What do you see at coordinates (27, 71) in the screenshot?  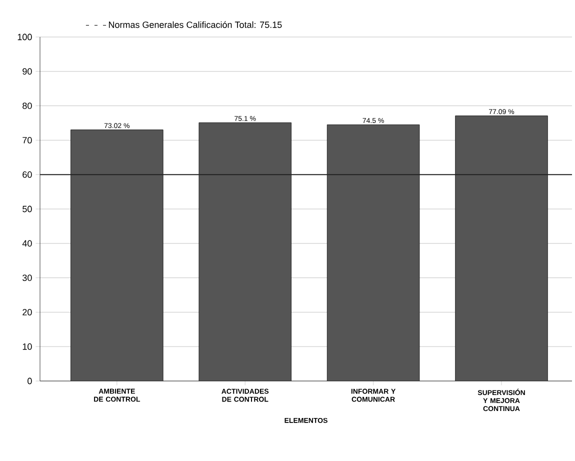 I see `y-tick-label: 90` at bounding box center [27, 71].